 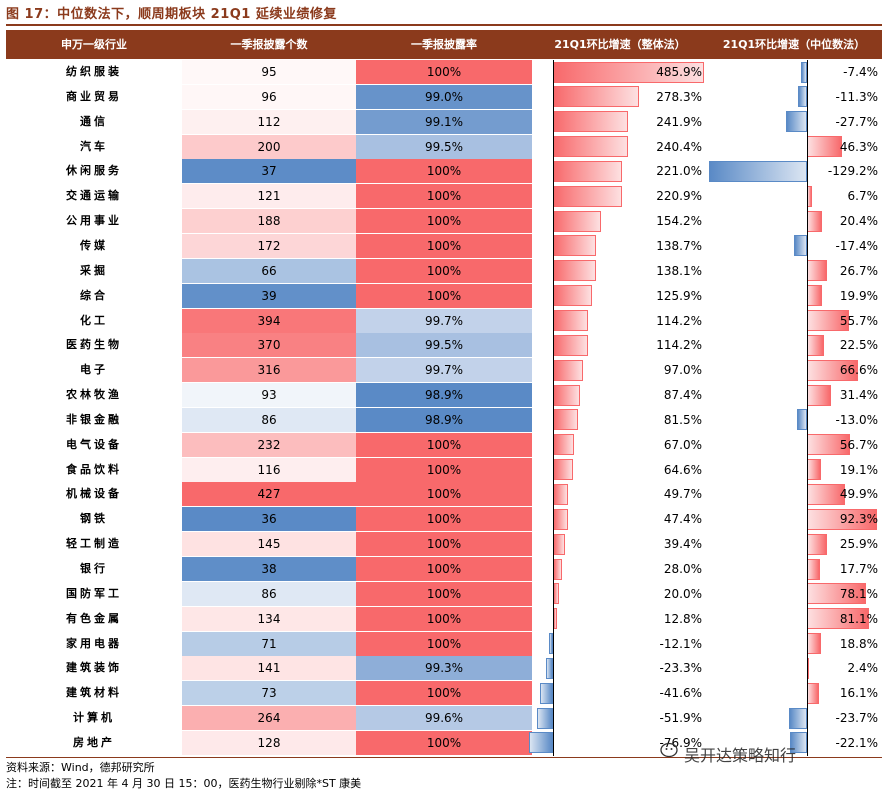 I want to click on total-growth-value: 138.1%, so click(x=679, y=270).